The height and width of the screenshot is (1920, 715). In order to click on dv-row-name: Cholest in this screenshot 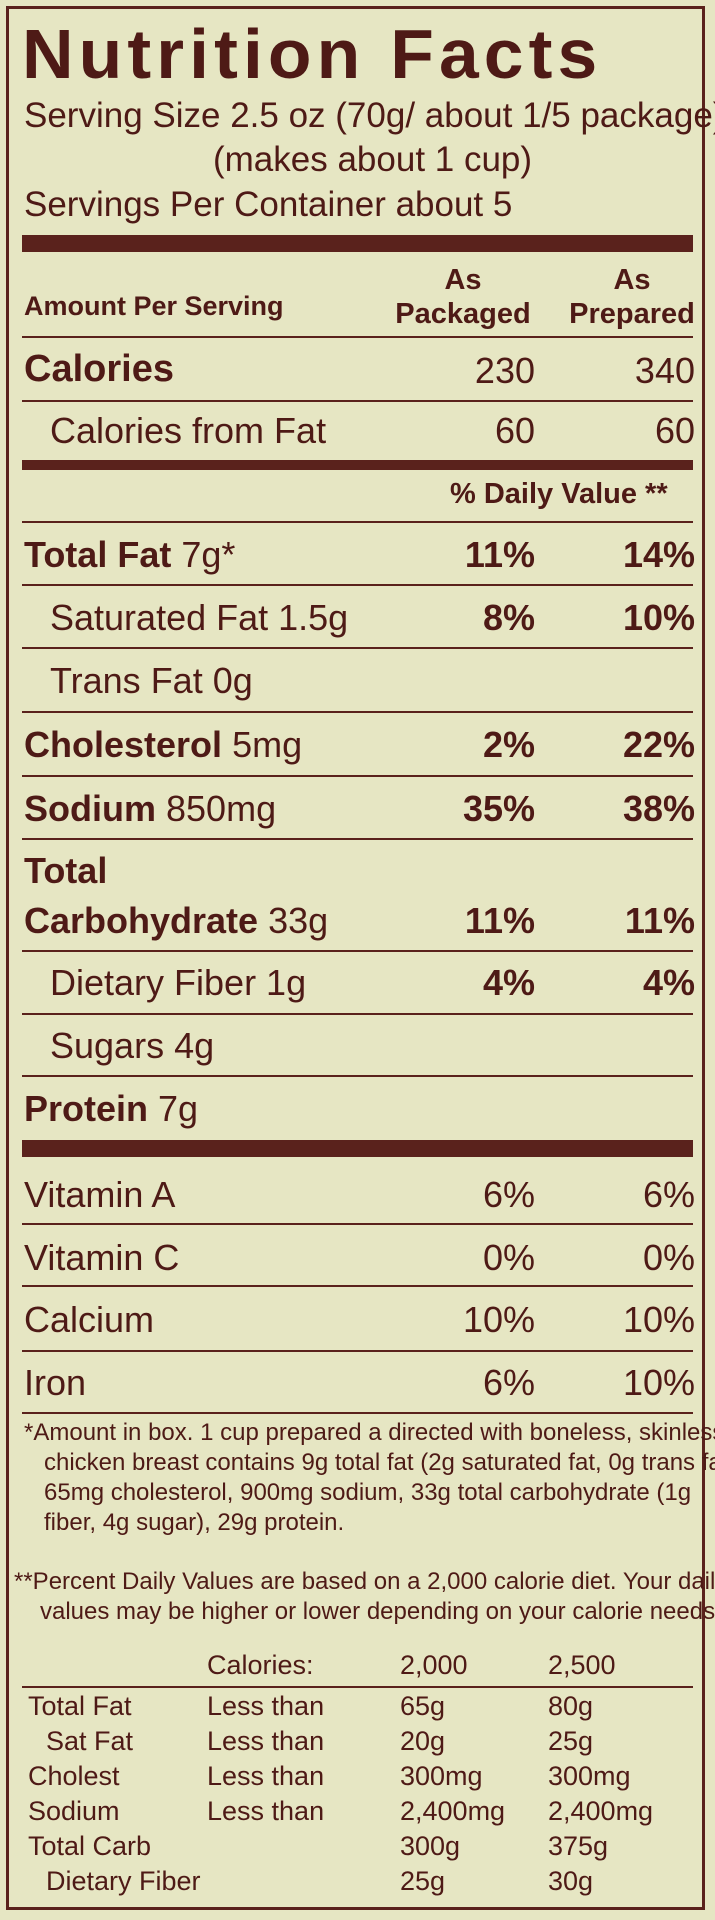, I will do `click(74, 1776)`.